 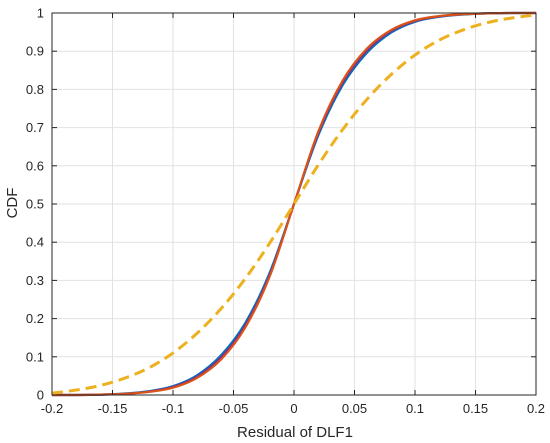 I want to click on y-axis-label: CDF, so click(x=12, y=203).